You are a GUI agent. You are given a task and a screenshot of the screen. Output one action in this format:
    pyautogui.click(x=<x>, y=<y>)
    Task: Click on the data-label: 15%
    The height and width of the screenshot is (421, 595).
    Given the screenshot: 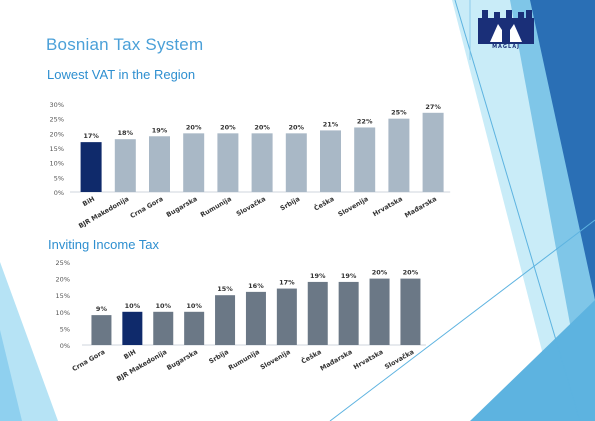 What is the action you would take?
    pyautogui.click(x=225, y=289)
    